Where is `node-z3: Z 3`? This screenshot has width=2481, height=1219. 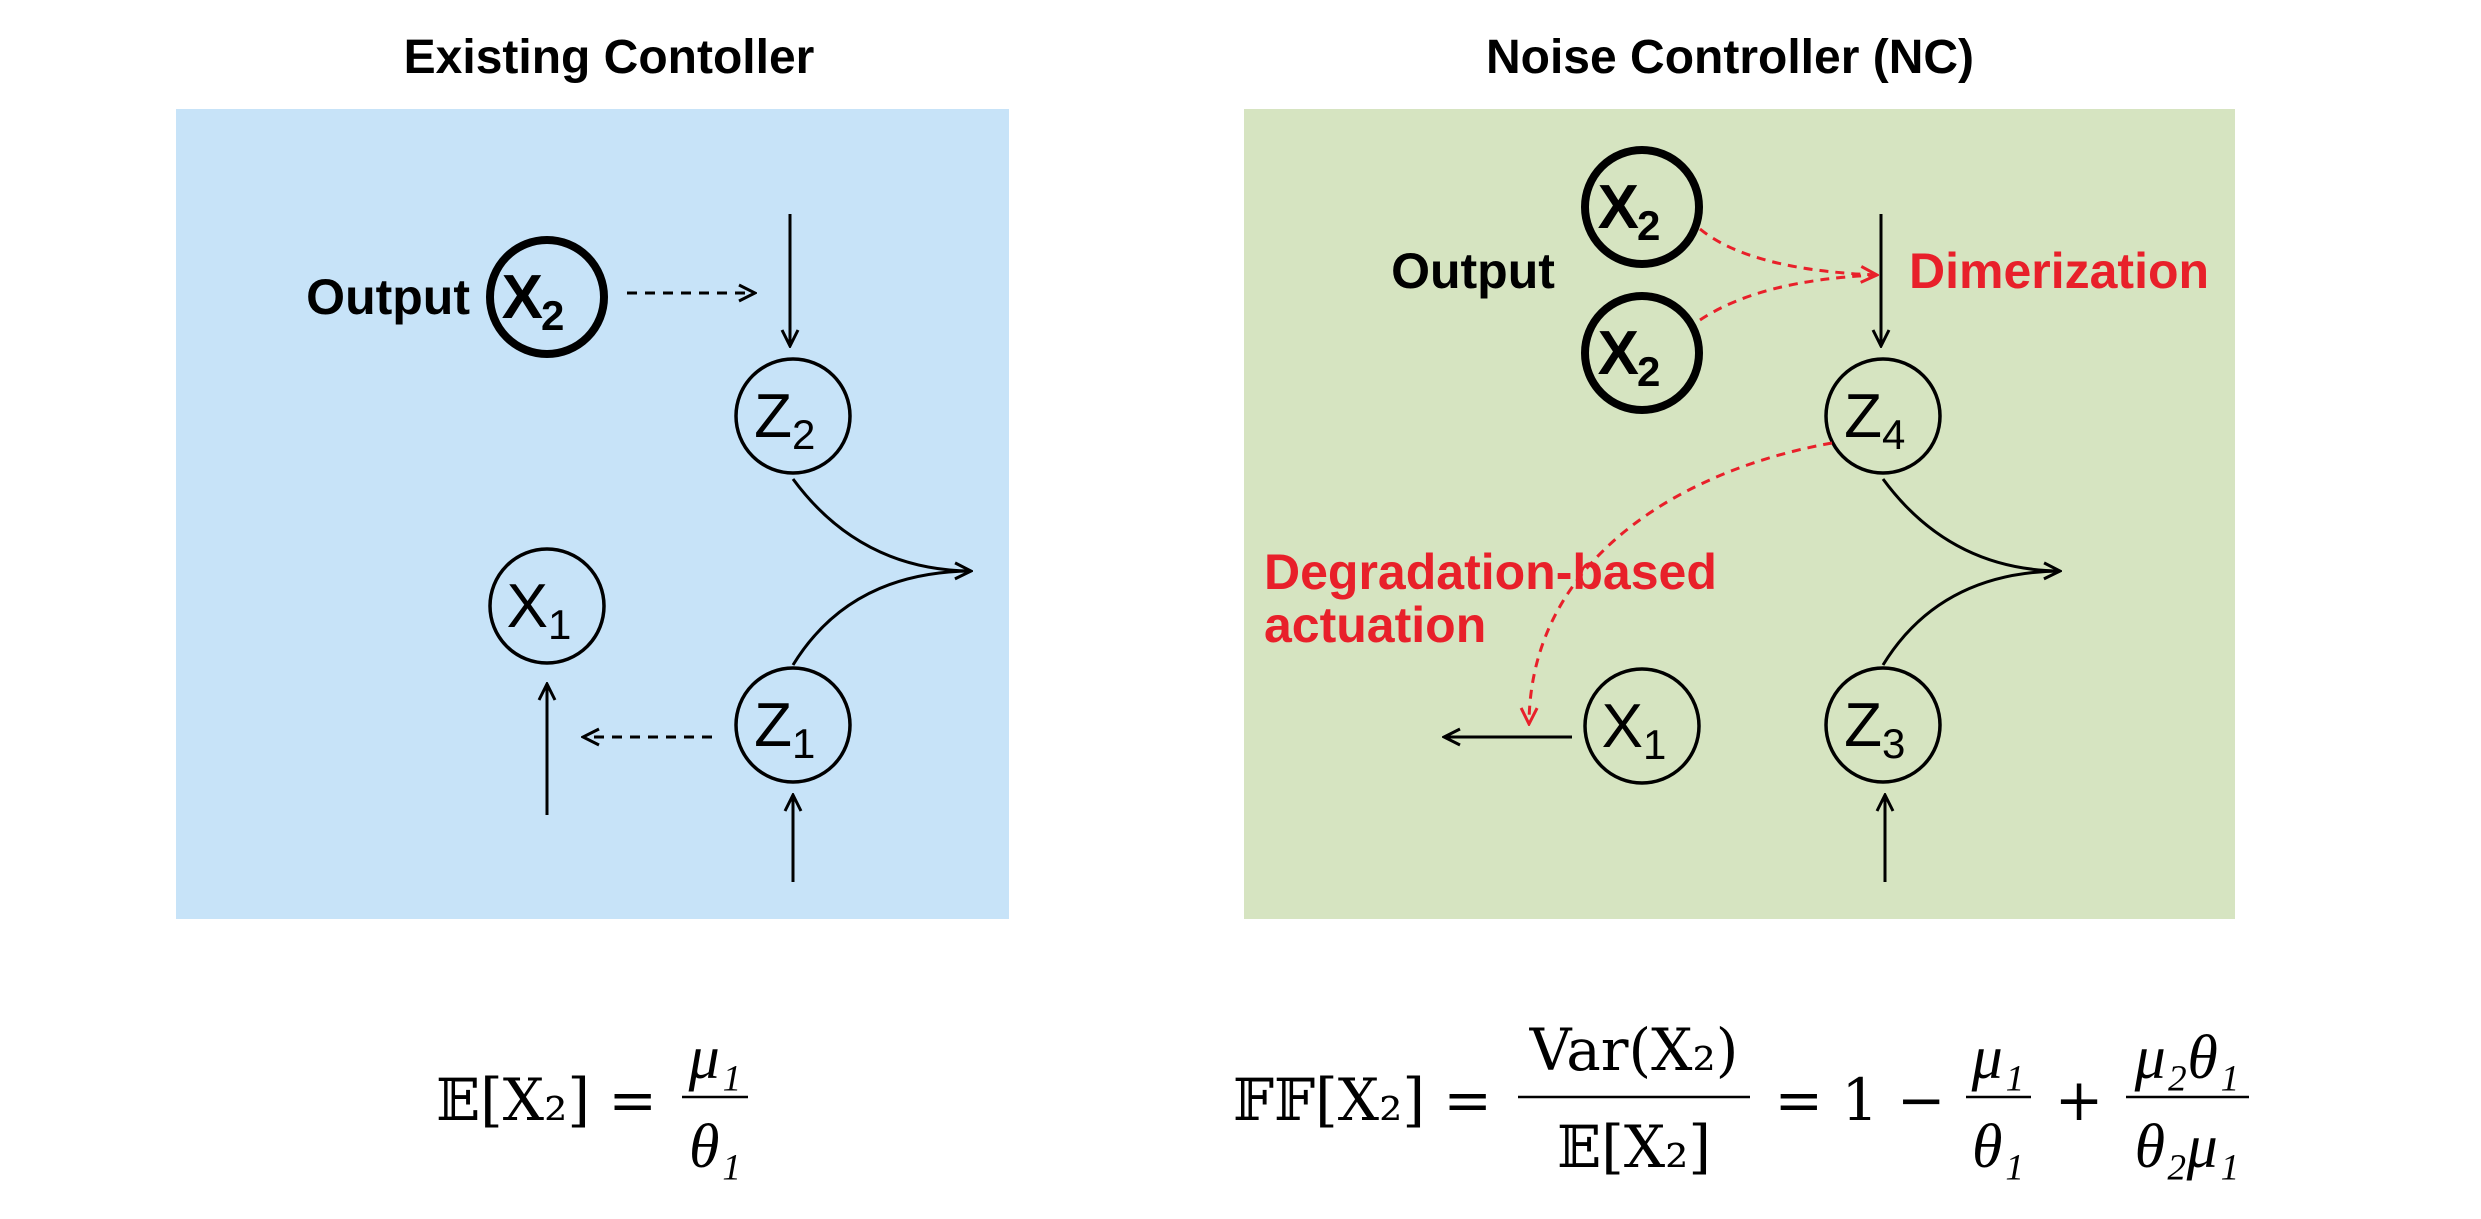 node-z3: Z 3 is located at coordinates (1883, 725).